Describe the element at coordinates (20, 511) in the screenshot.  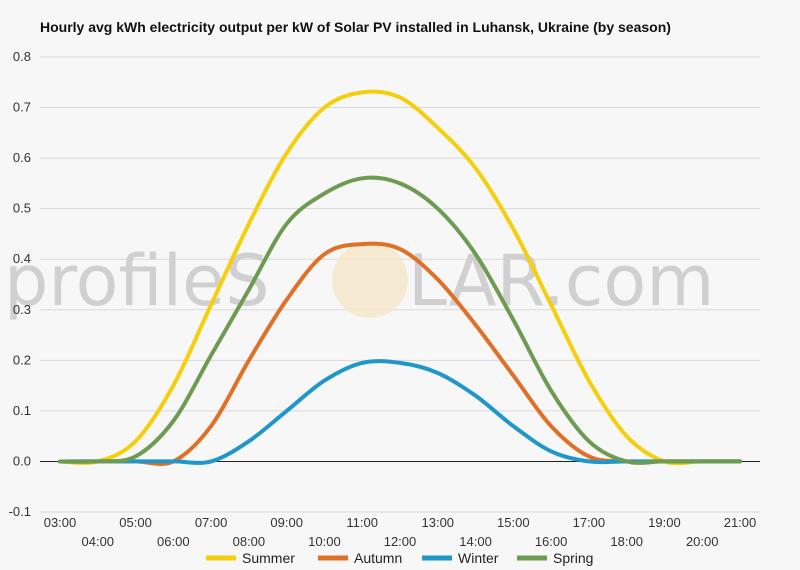
I see `y-tick-label: -0.1` at that location.